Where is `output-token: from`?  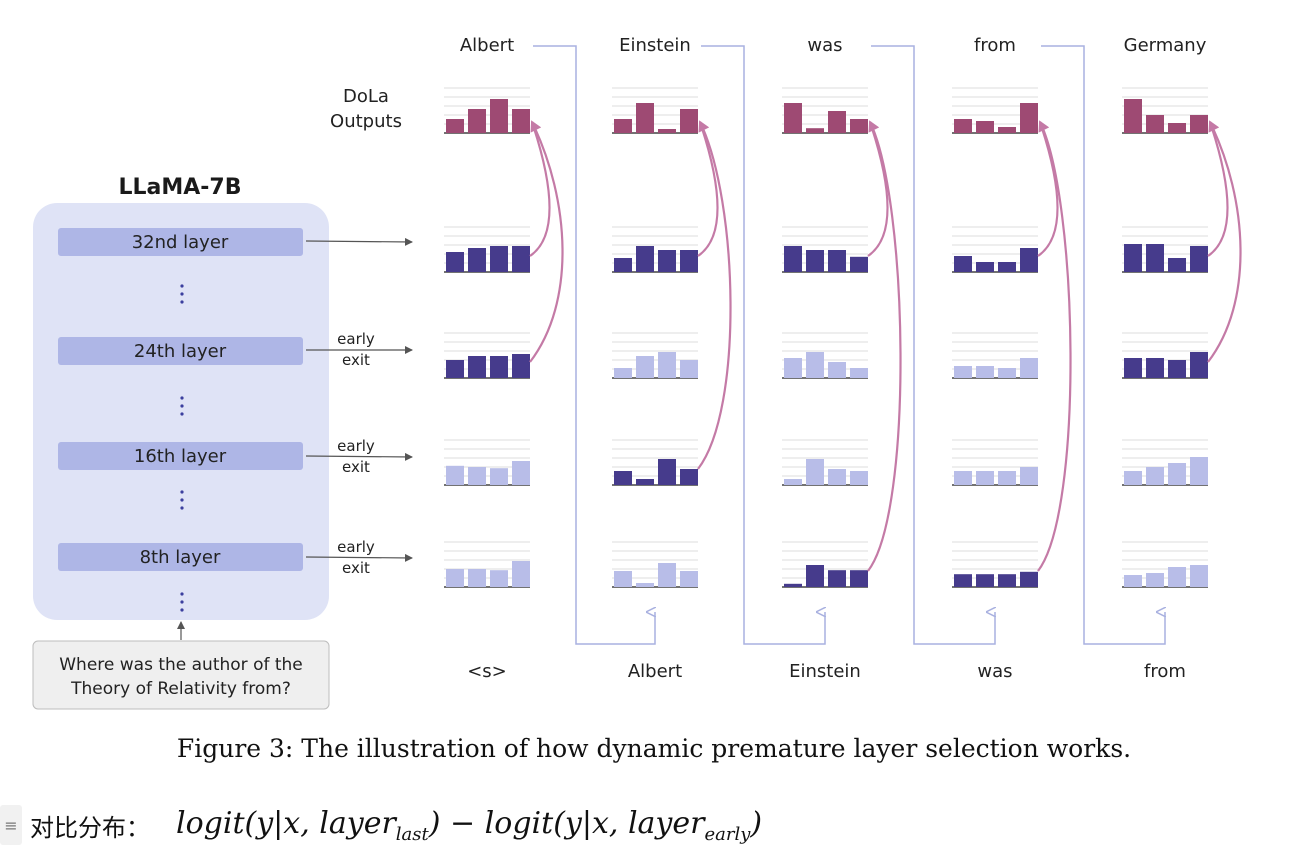
output-token: from is located at coordinates (995, 45).